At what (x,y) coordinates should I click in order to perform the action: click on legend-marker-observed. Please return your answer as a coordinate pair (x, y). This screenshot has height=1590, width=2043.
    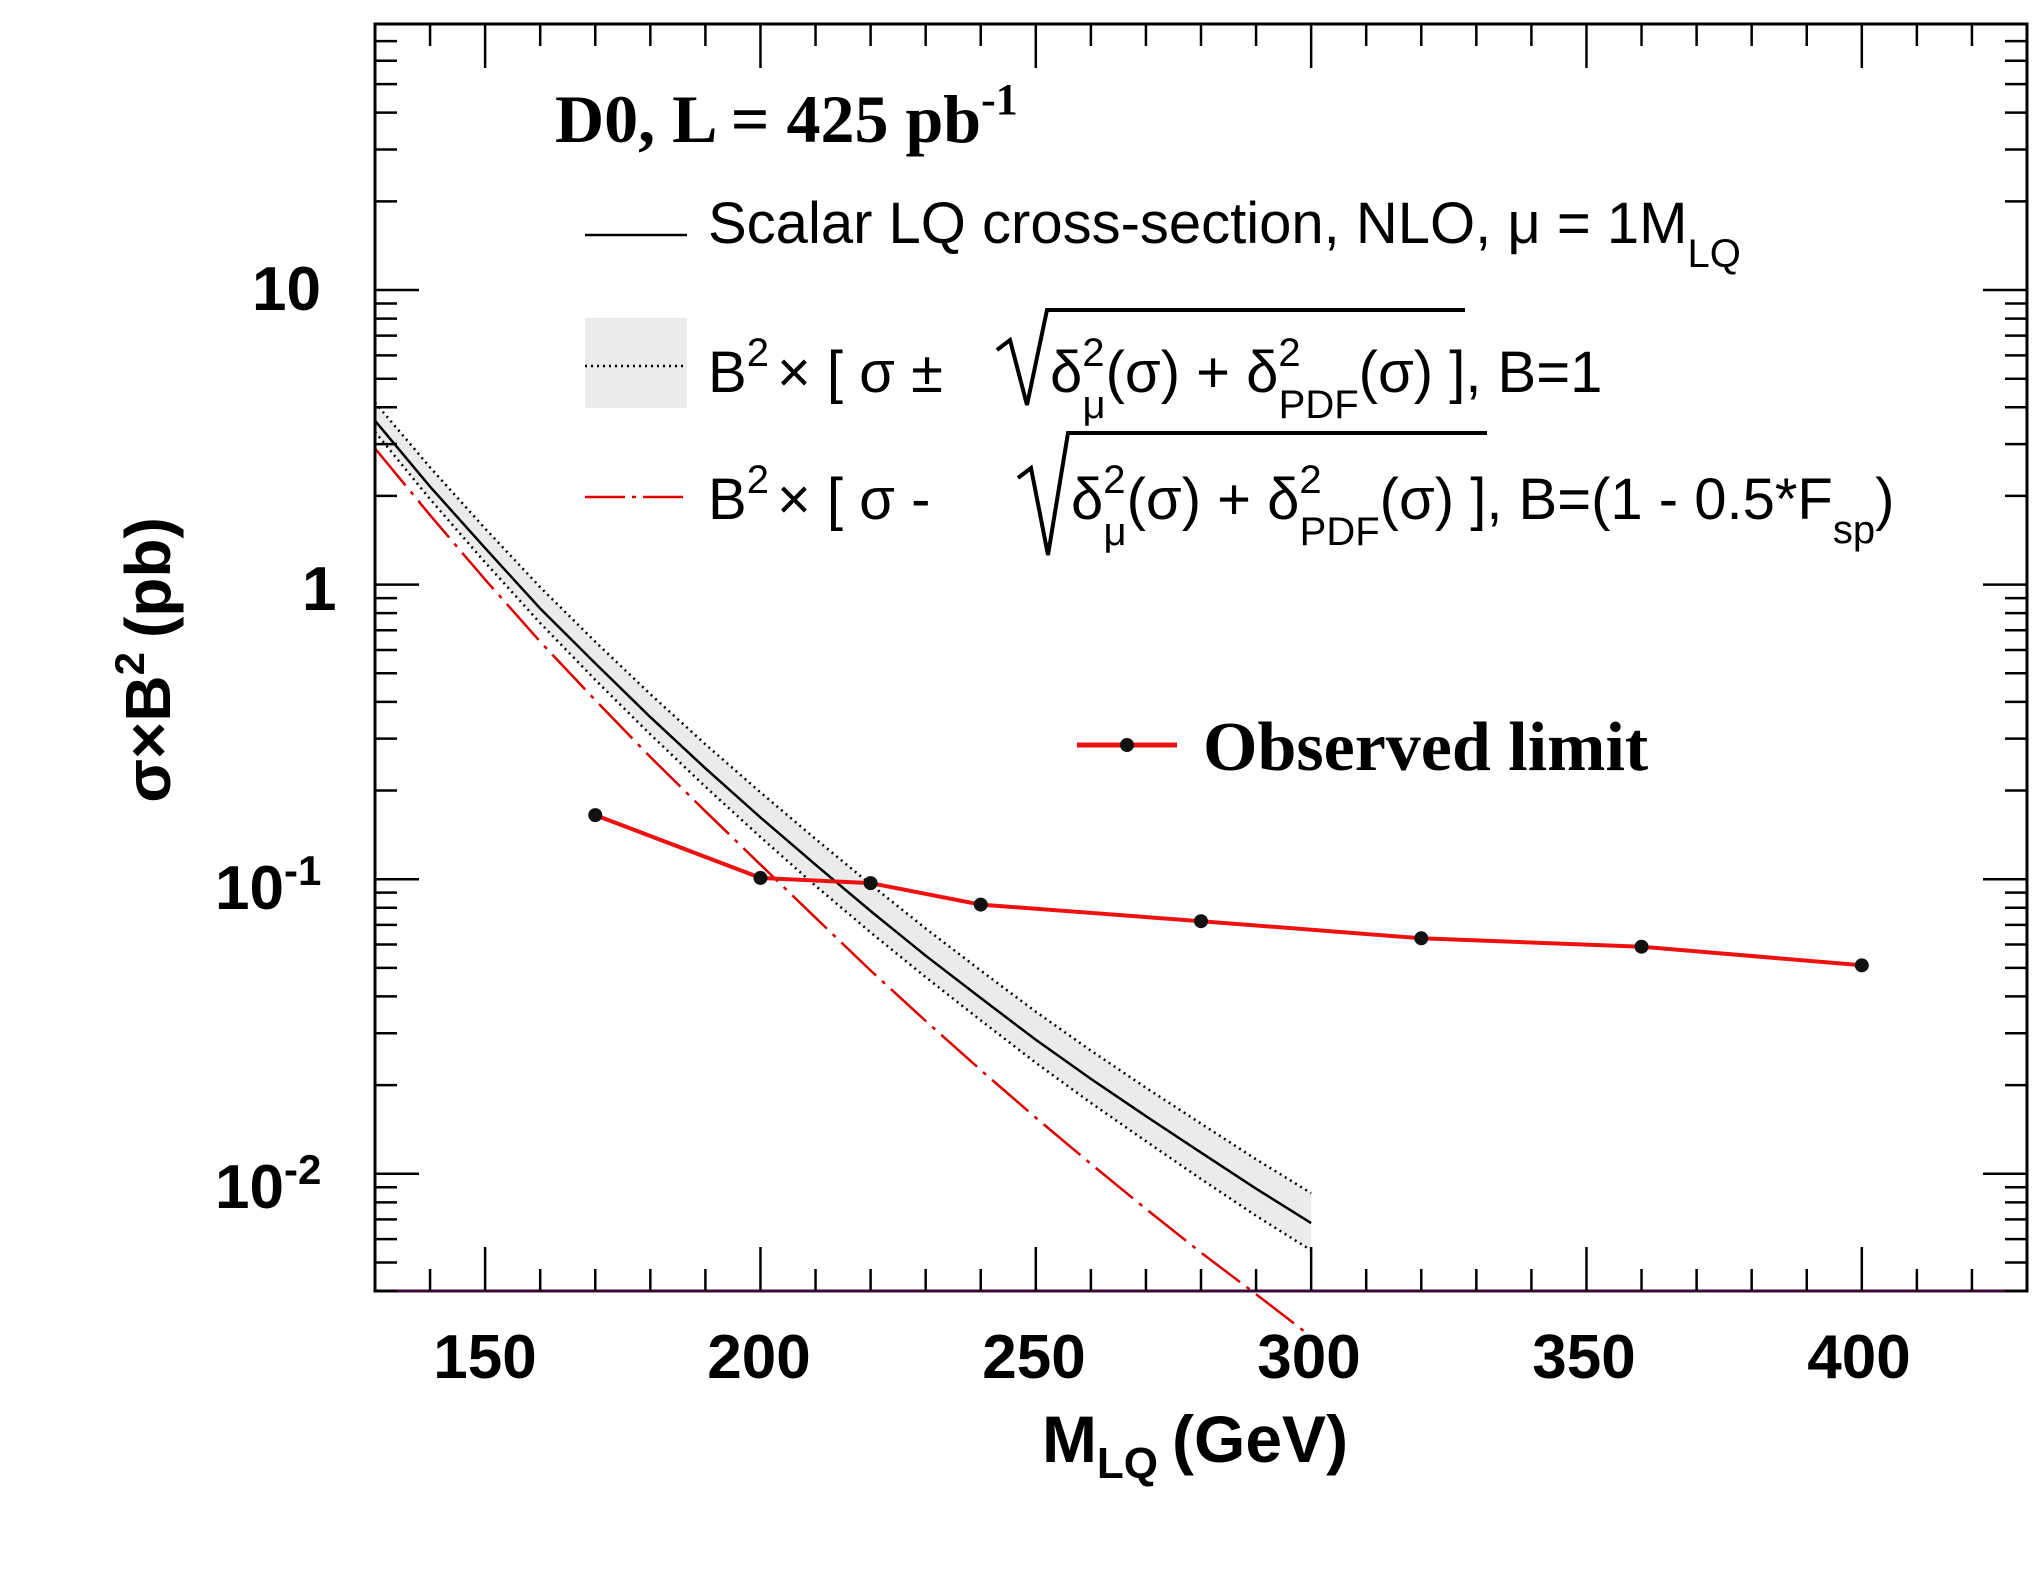
    Looking at the image, I should click on (1127, 745).